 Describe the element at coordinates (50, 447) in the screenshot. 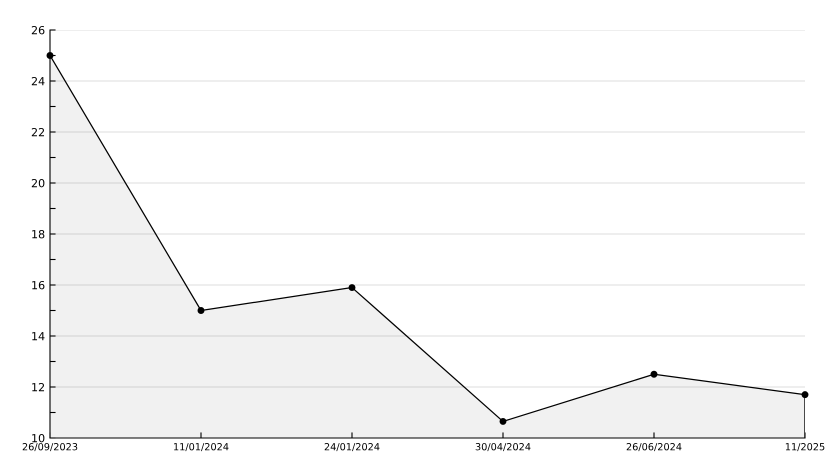

I see `x-tick-label: 26/09/2023` at that location.